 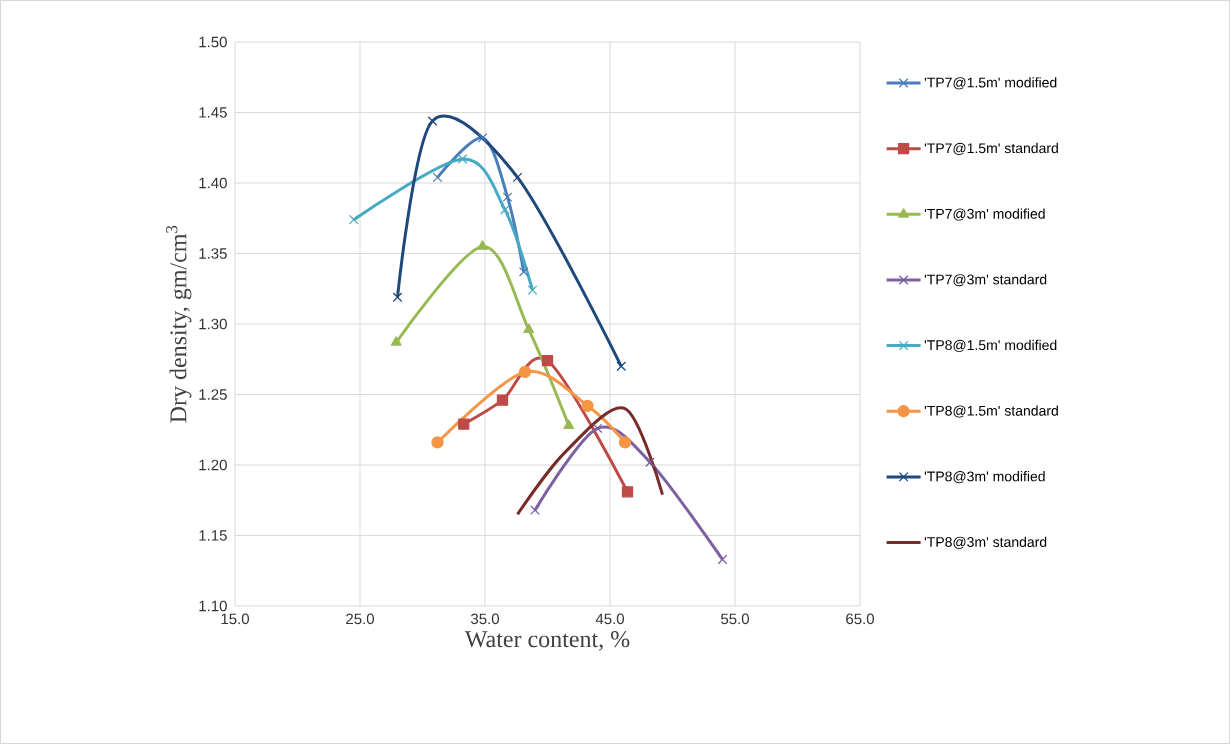 I want to click on y-tick-label: 1.35, so click(x=213, y=253).